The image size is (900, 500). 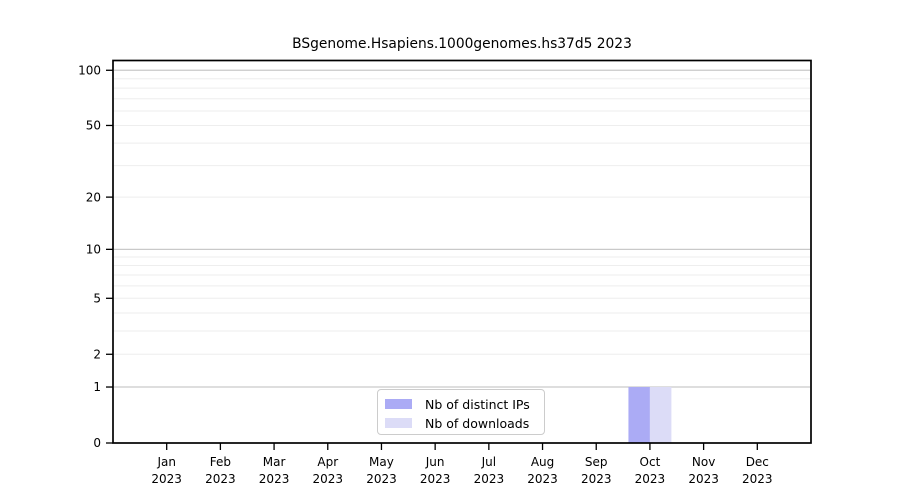 I want to click on x-tick-label-month: Jul, so click(x=488, y=462).